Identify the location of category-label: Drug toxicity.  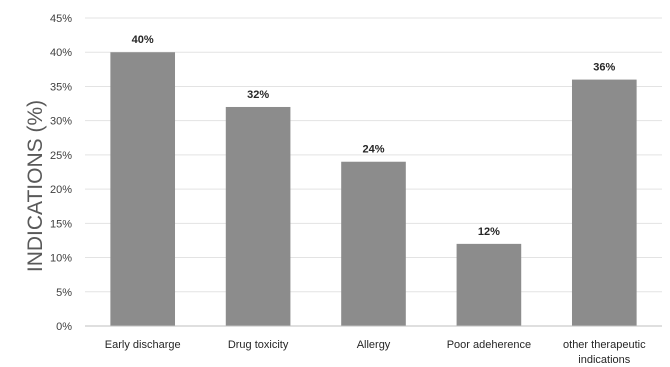
(258, 345).